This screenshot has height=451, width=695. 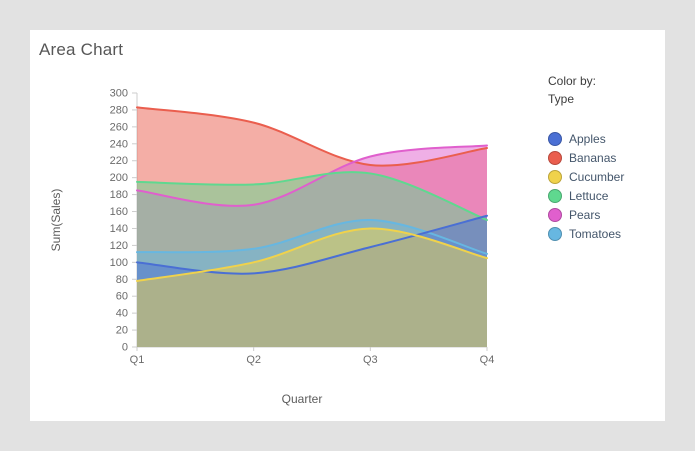 I want to click on legend-item-label: Apples, so click(x=587, y=138).